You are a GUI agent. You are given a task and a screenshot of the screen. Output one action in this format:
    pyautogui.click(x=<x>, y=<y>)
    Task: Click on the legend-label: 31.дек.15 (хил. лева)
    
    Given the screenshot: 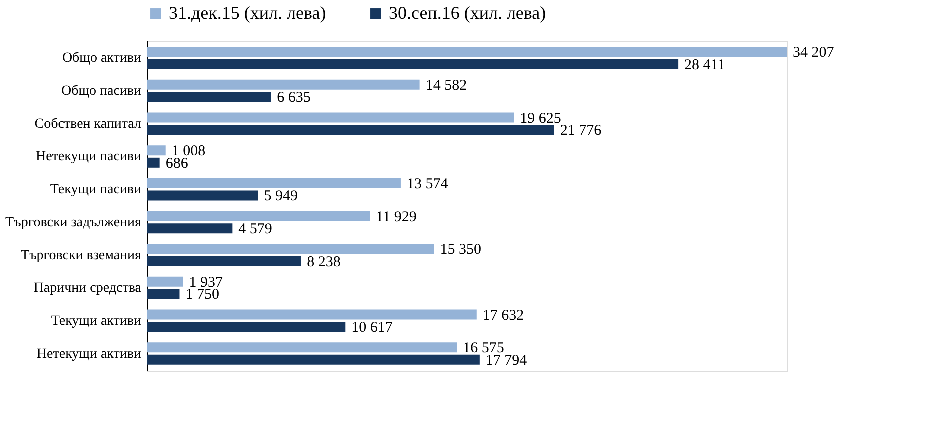 What is the action you would take?
    pyautogui.click(x=247, y=13)
    